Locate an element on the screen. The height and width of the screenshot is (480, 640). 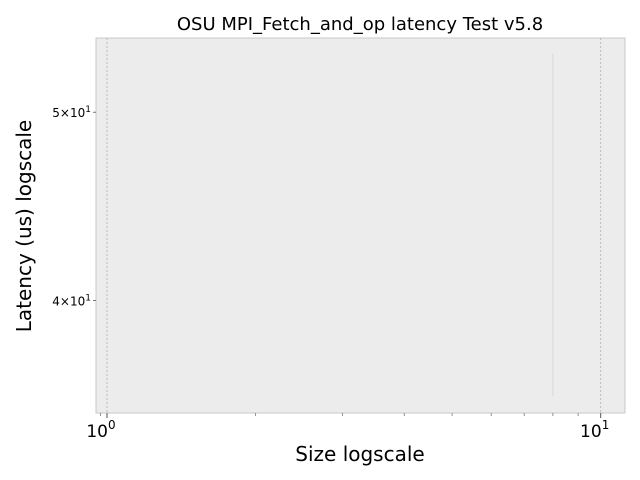
y-tick-label: 4×101 is located at coordinates (71, 300).